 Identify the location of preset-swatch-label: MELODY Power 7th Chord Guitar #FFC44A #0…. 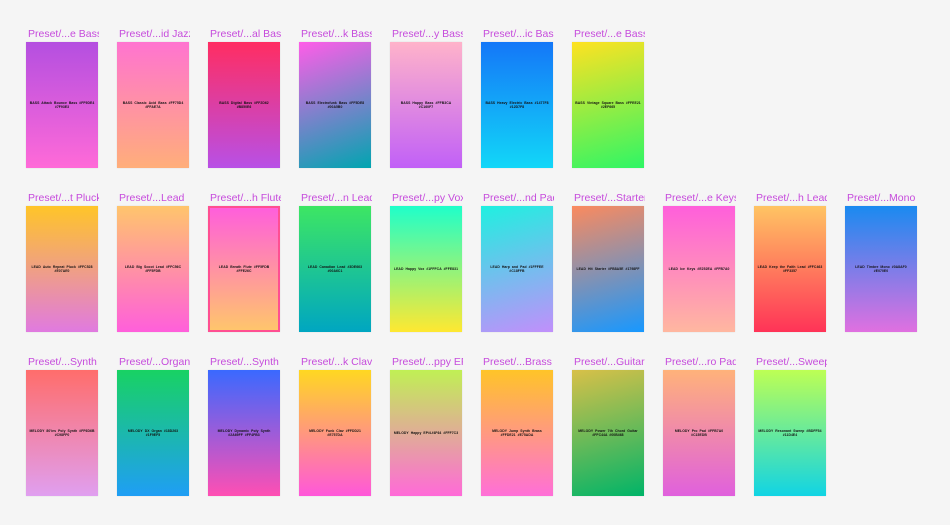
(608, 433).